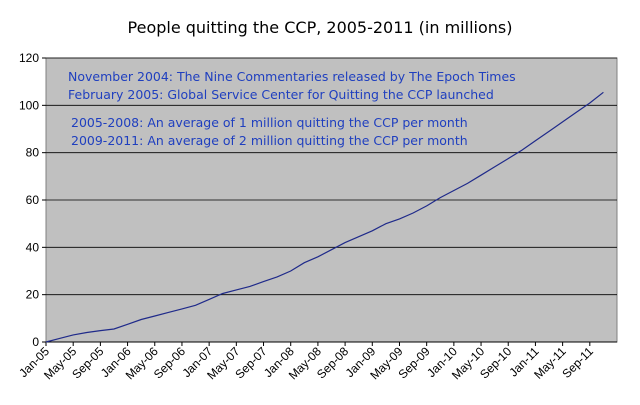 The image size is (640, 405). Describe the element at coordinates (577, 362) in the screenshot. I see `x-tick-label: Sep-11` at that location.